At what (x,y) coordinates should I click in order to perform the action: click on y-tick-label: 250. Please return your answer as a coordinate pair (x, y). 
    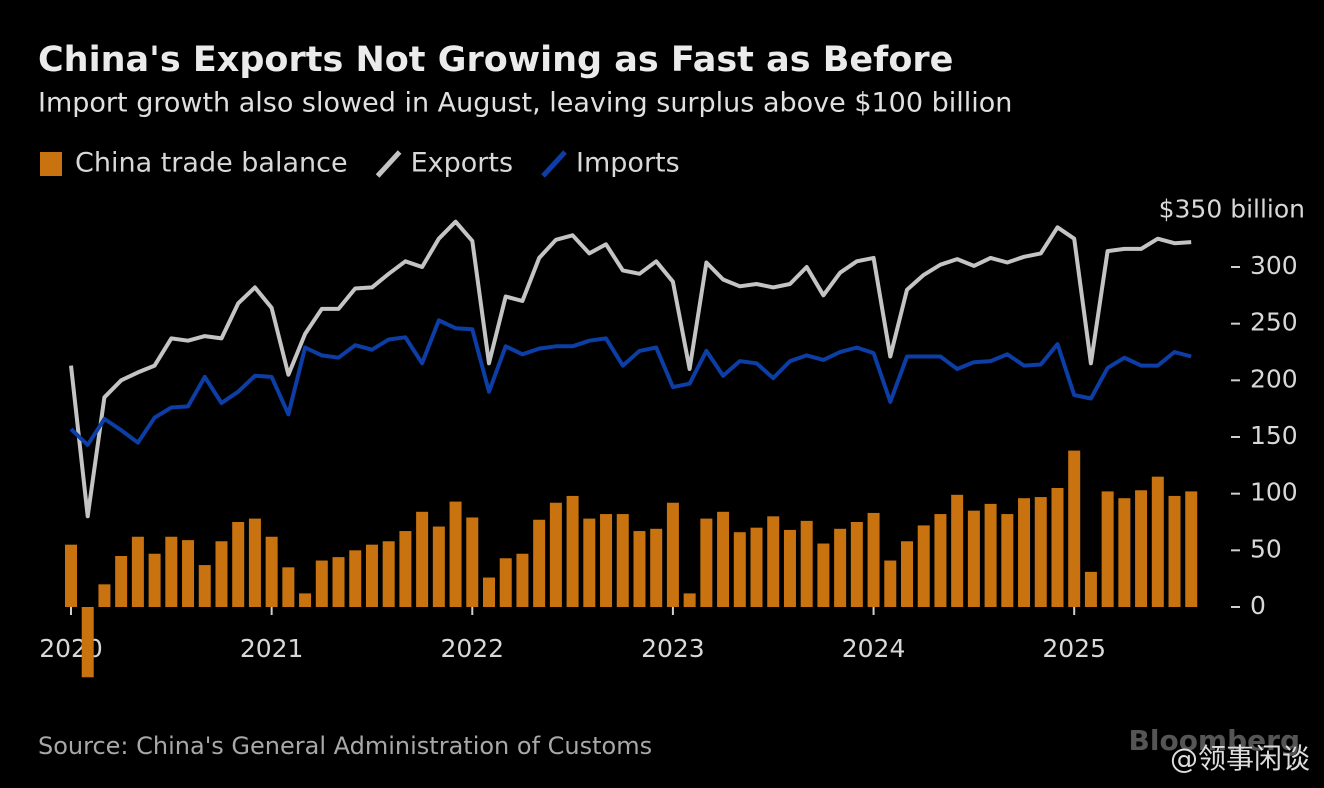
    Looking at the image, I should click on (1274, 322).